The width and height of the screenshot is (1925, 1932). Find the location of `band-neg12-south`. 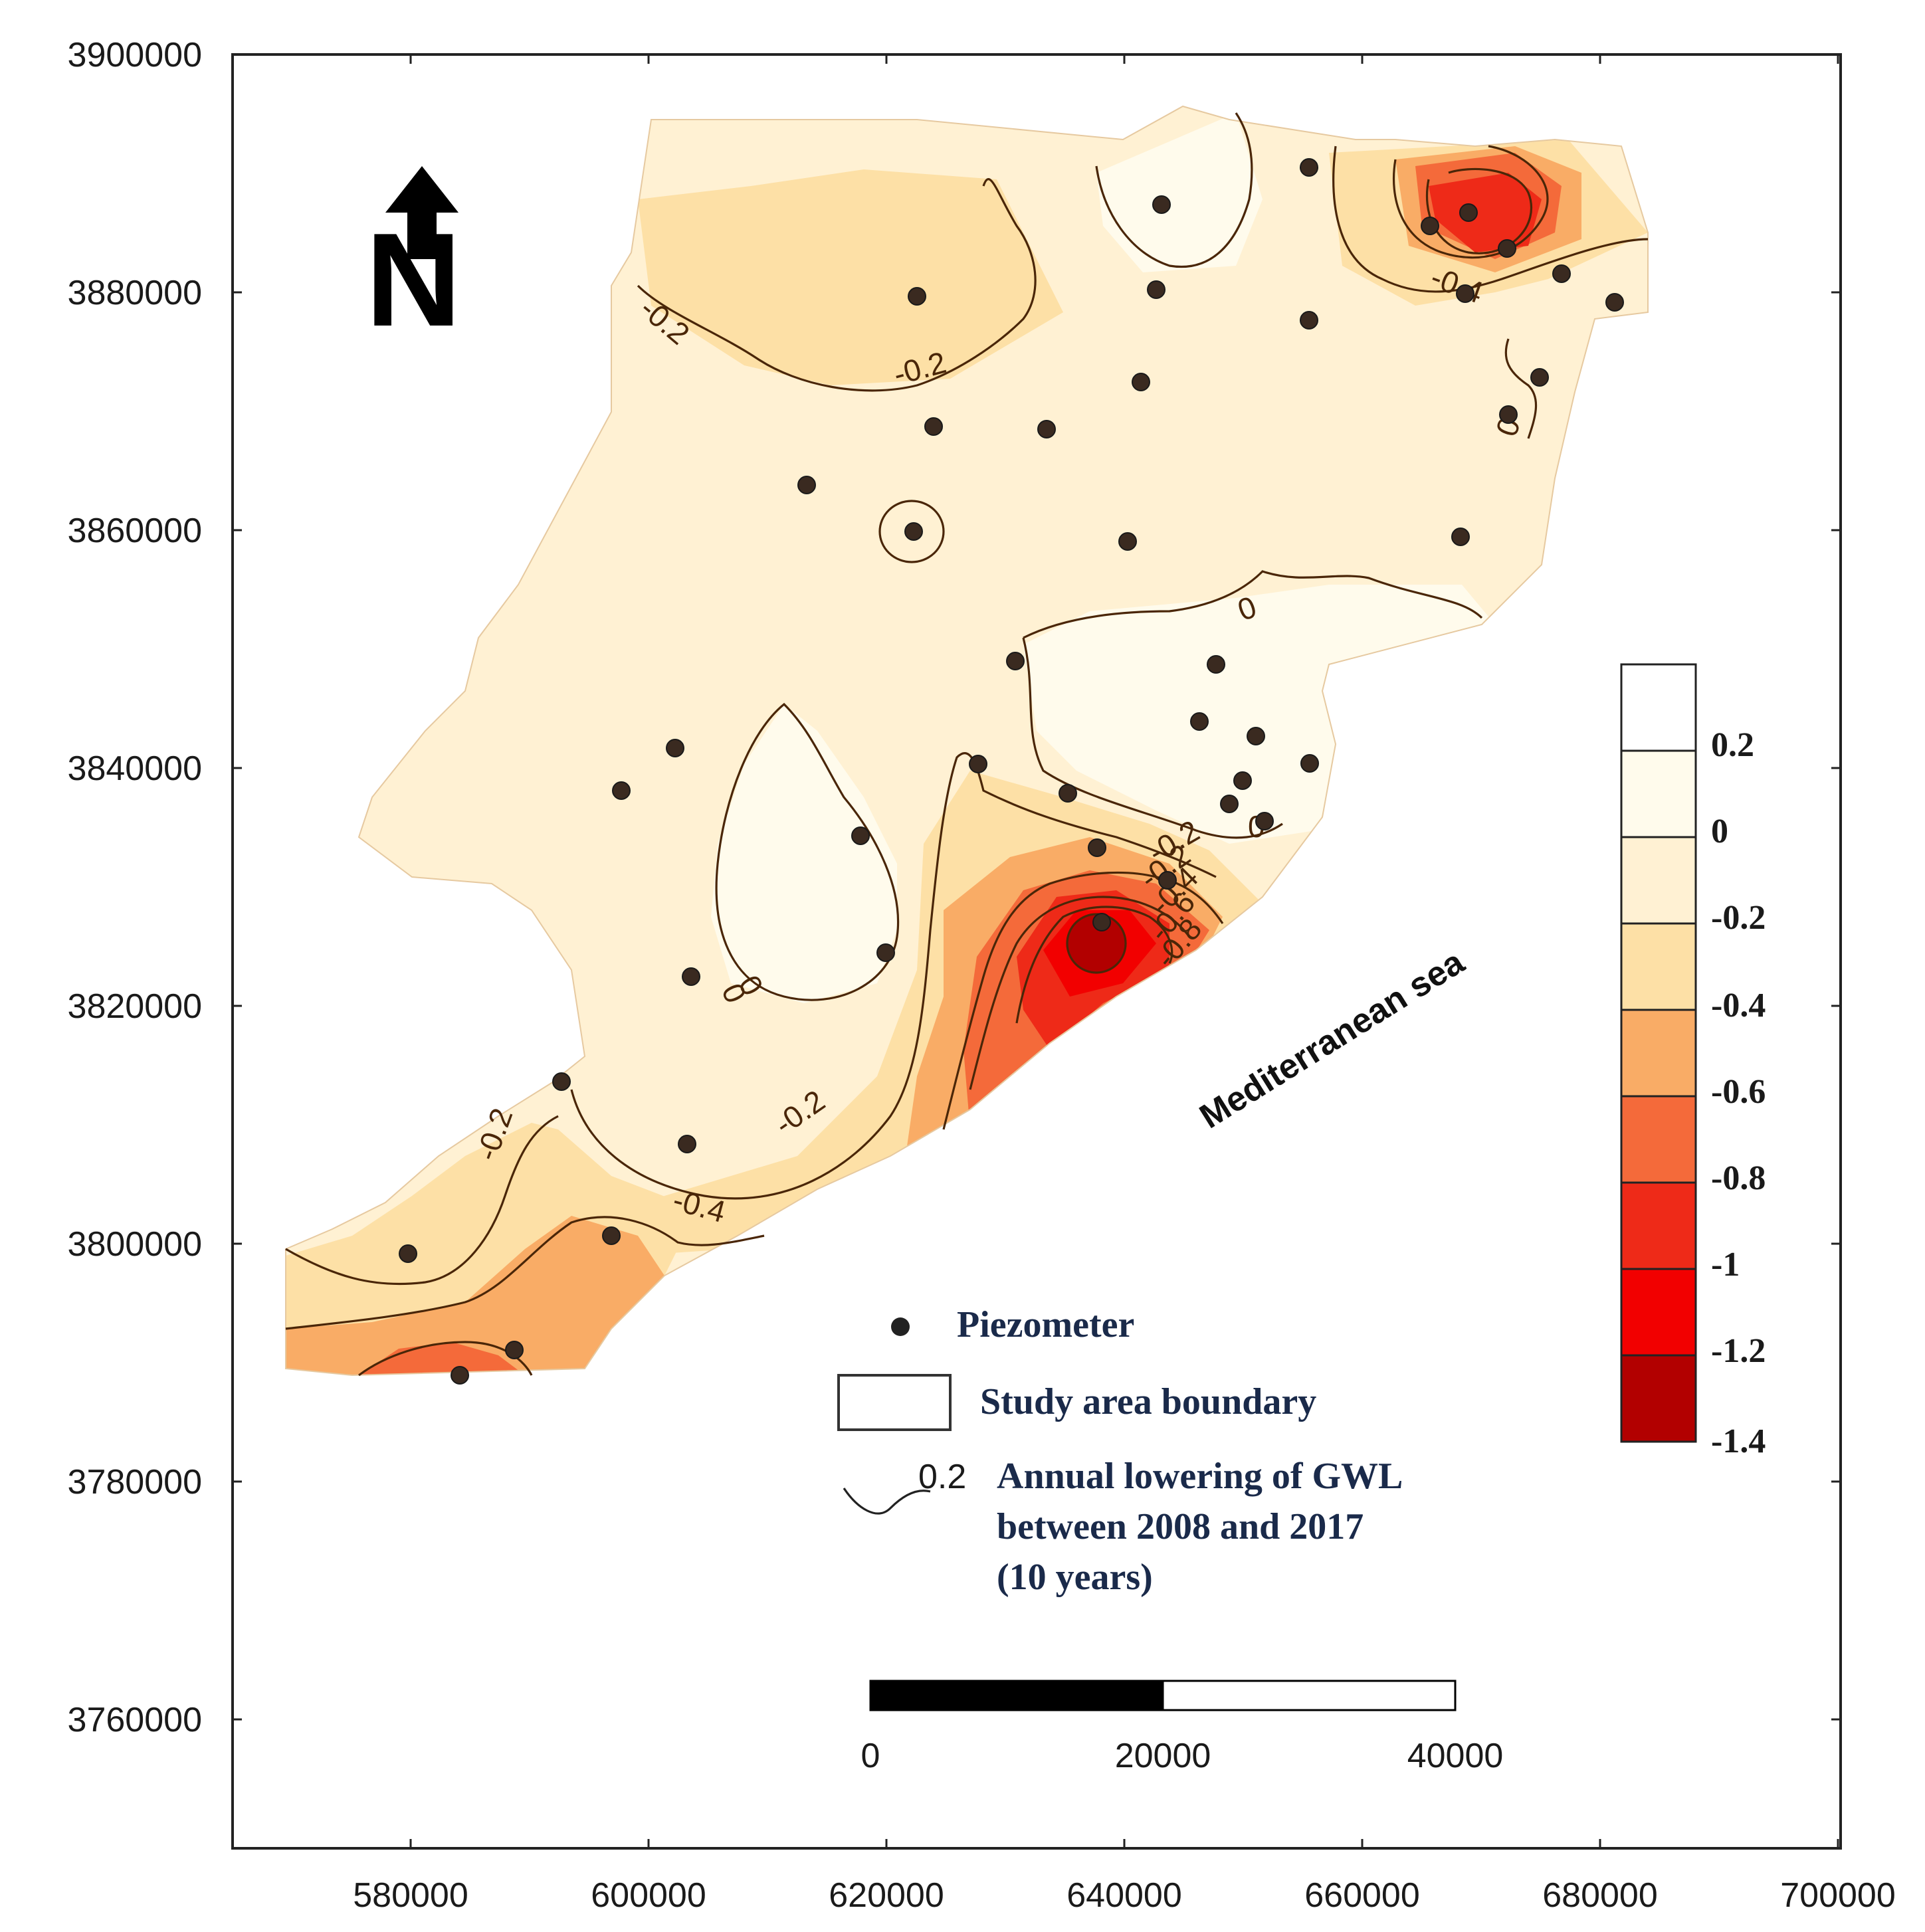

band-neg12-south is located at coordinates (1096, 943).